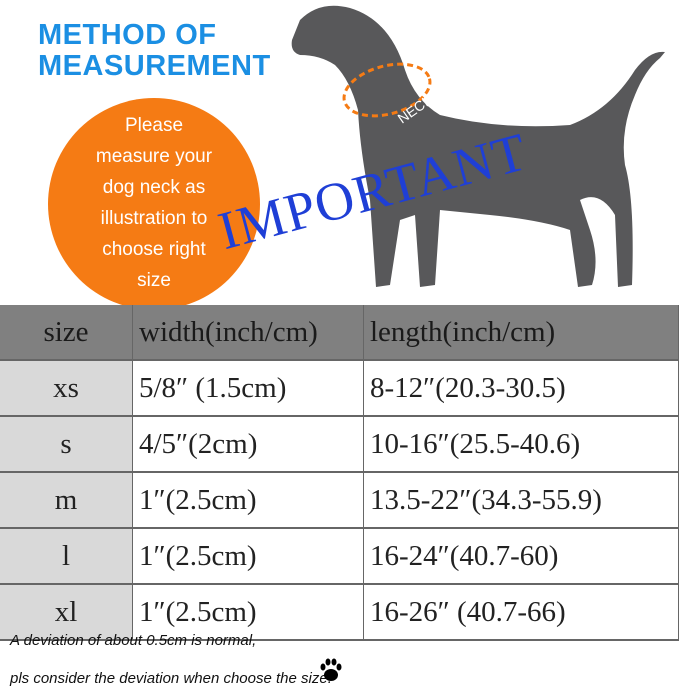 This screenshot has width=679, height=692. I want to click on cell-length: 13.5-22″(34.3-55.9), so click(521, 500).